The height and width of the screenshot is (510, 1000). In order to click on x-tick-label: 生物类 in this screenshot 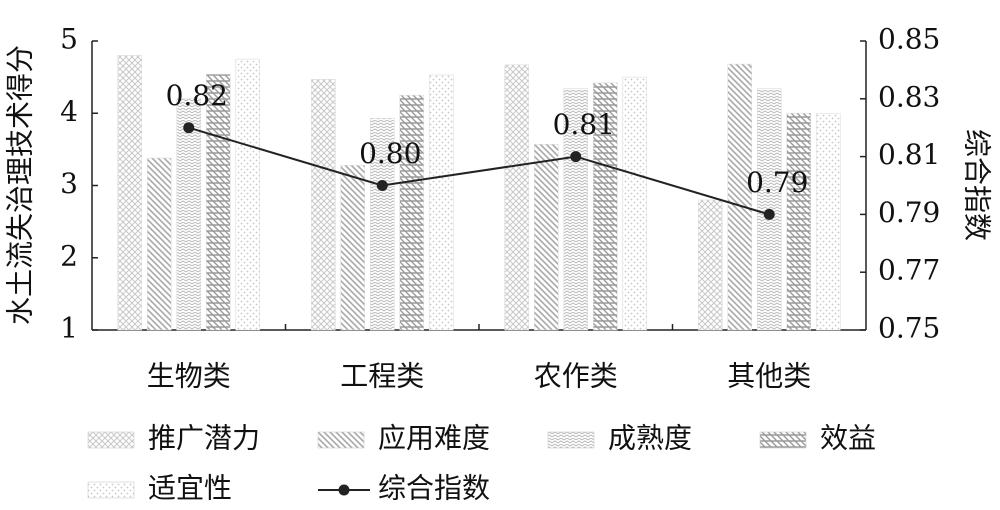, I will do `click(189, 376)`.